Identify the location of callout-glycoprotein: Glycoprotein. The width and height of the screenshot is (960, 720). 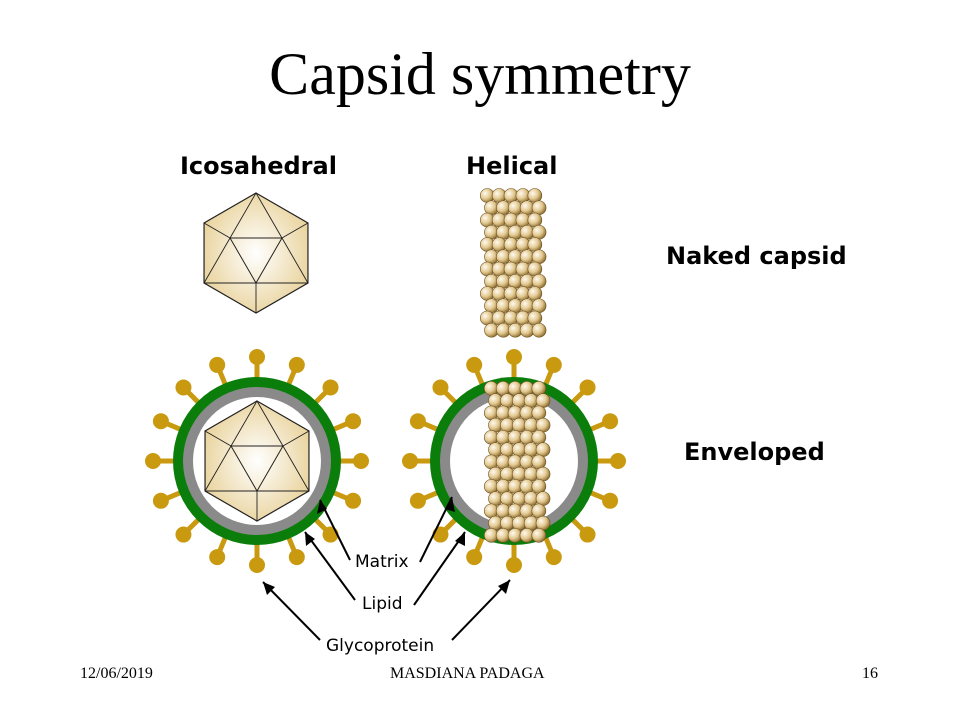
(380, 646).